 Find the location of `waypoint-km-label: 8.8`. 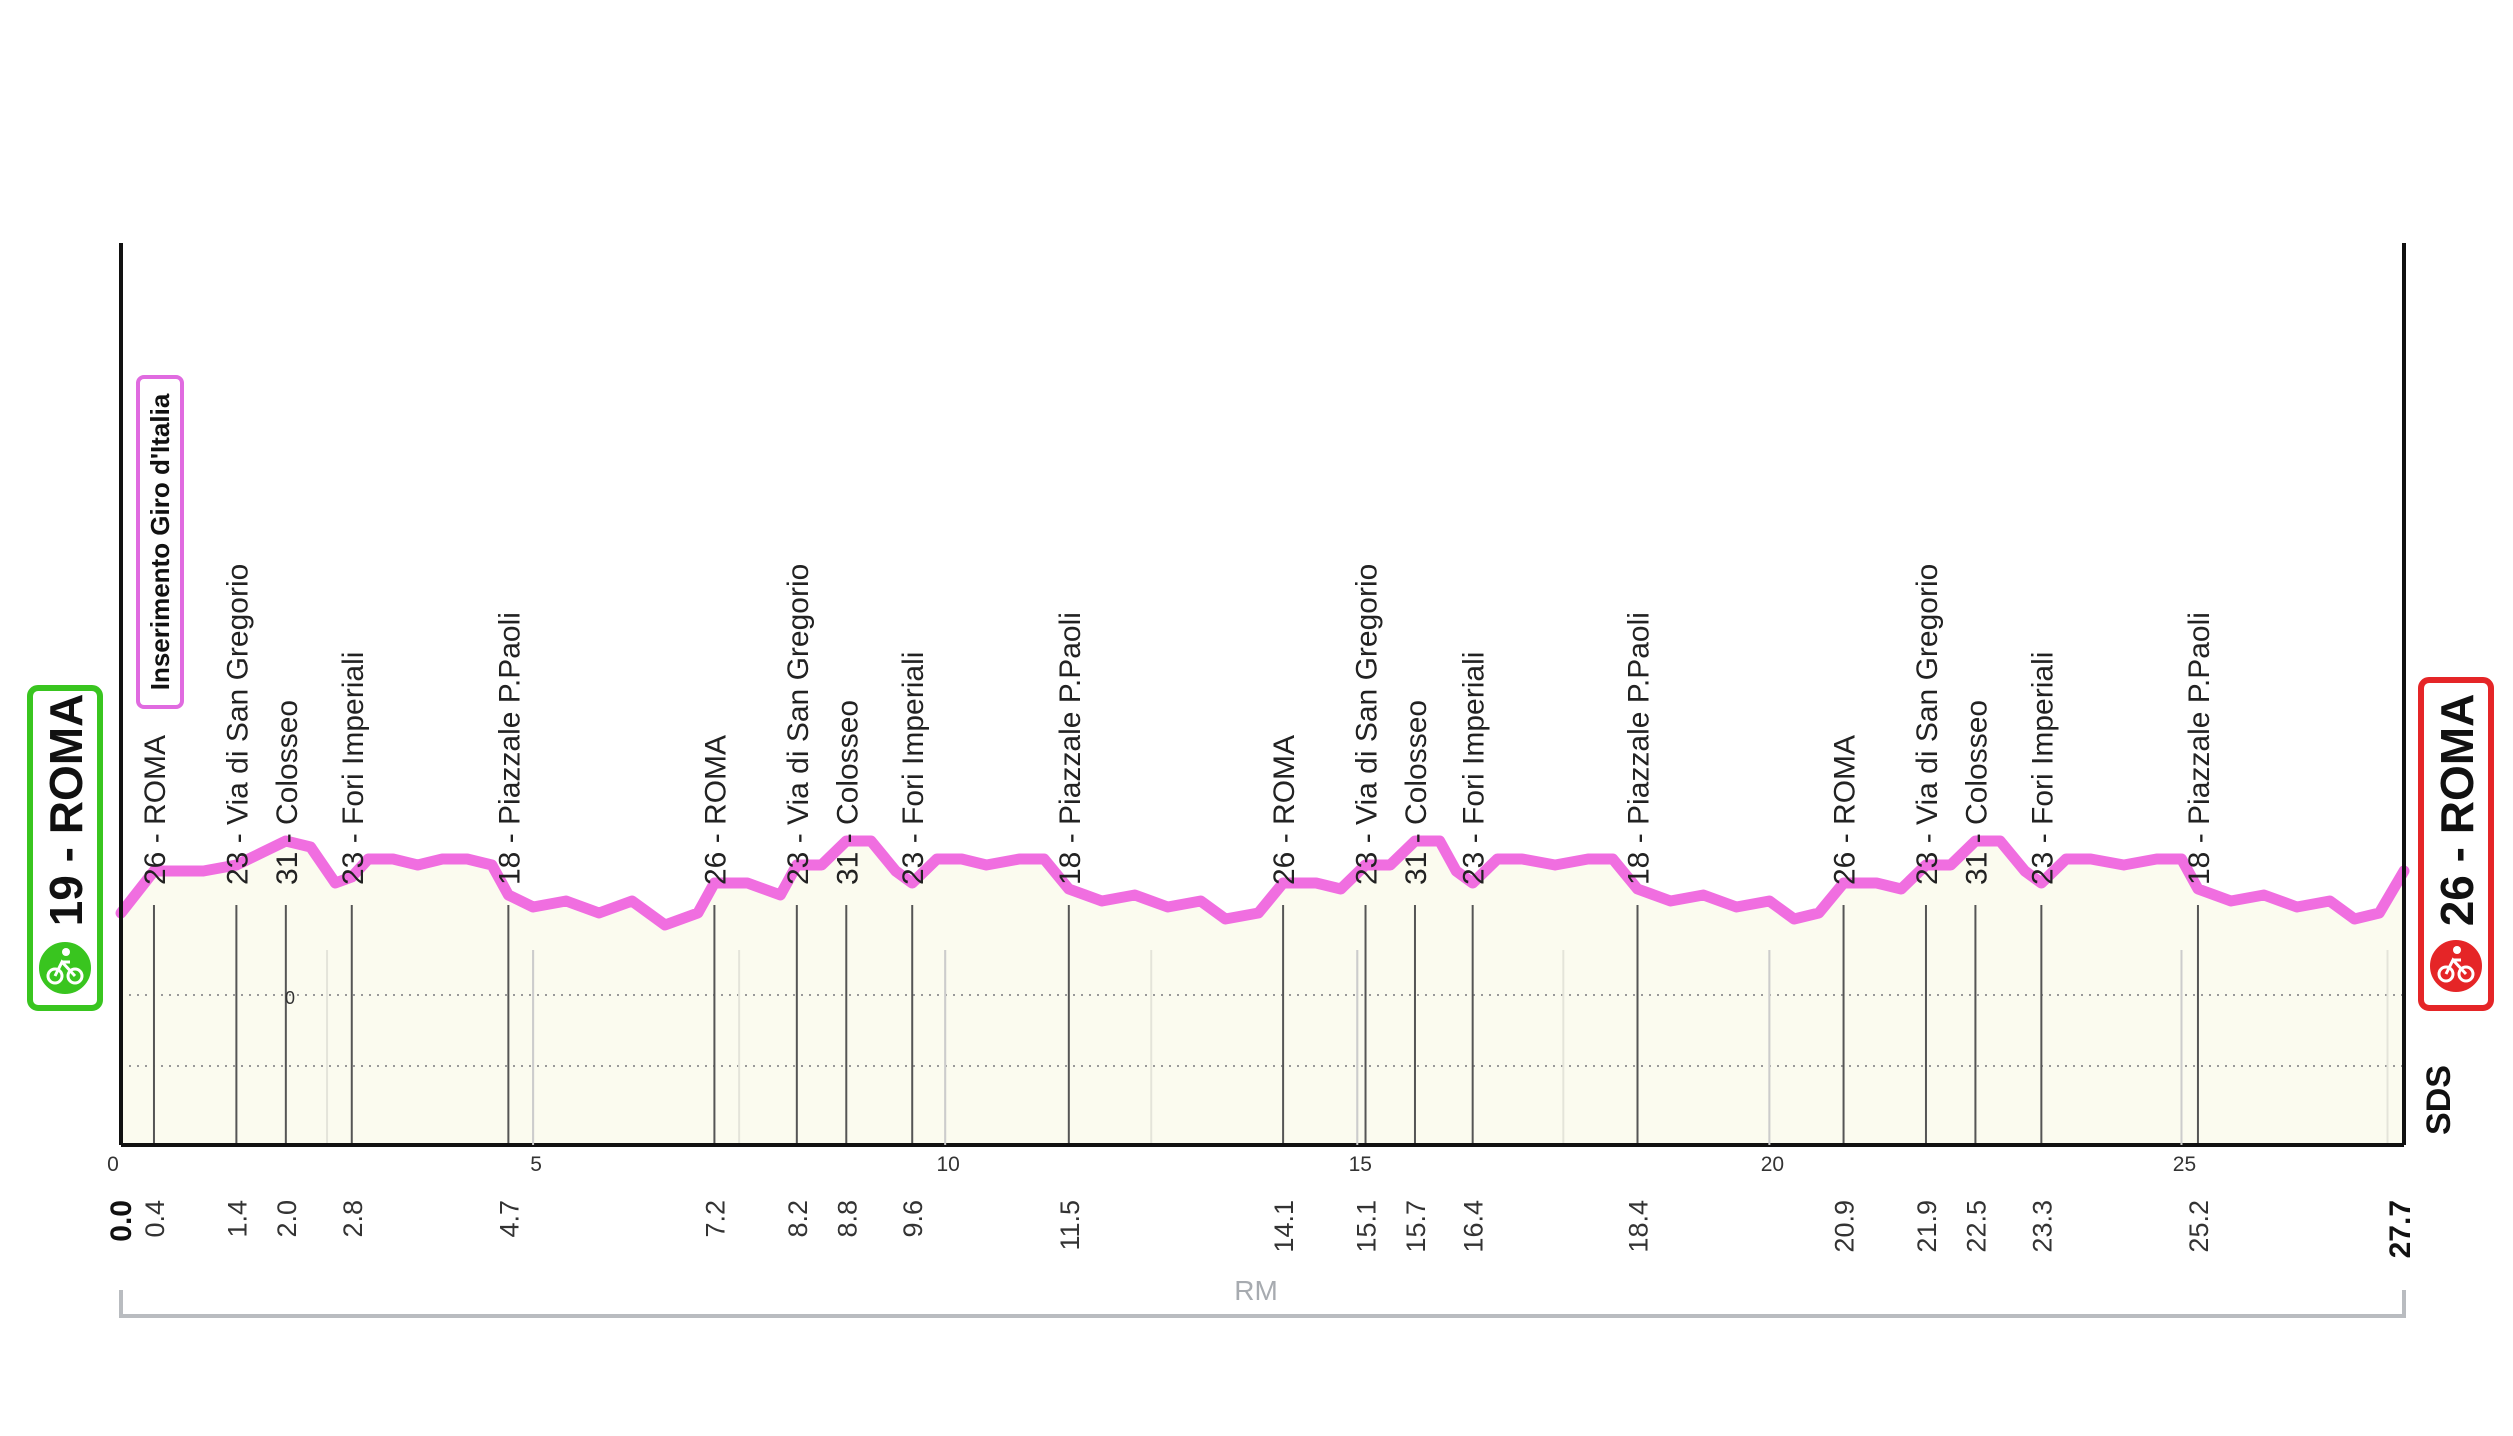

waypoint-km-label: 8.8 is located at coordinates (847, 1219).